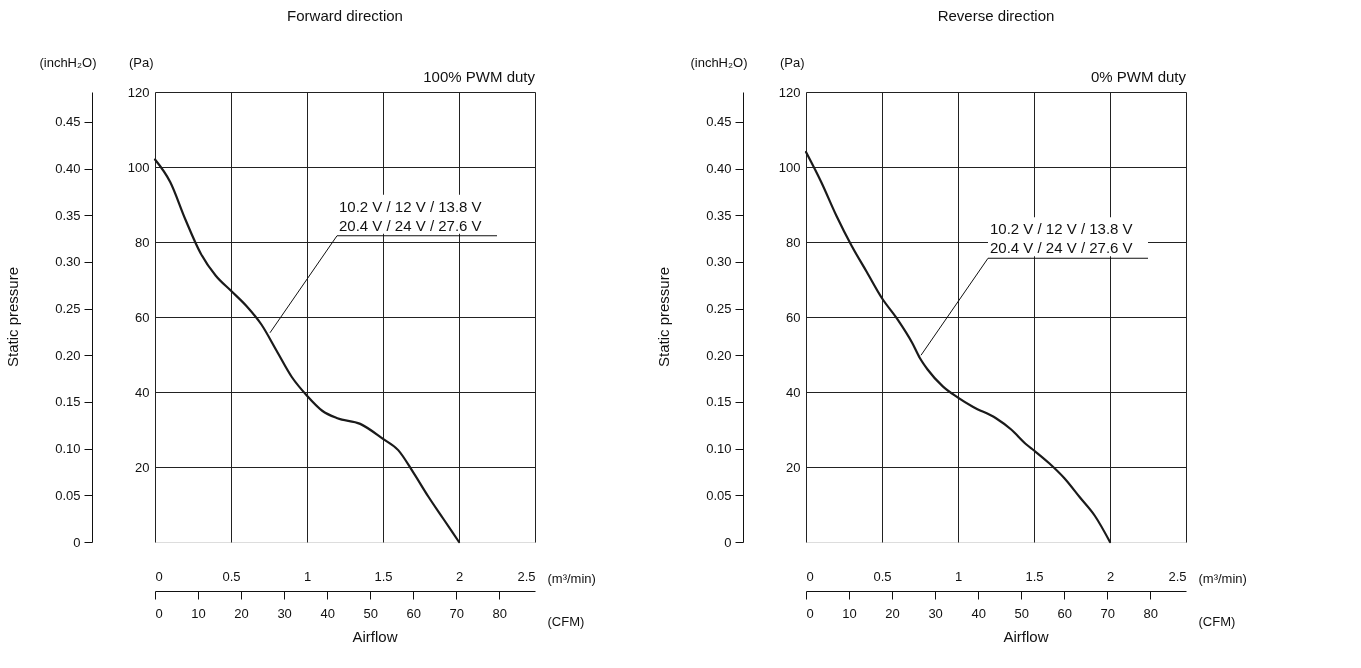  Describe the element at coordinates (479, 76) in the screenshot. I see `text: 100% PWM duty` at that location.